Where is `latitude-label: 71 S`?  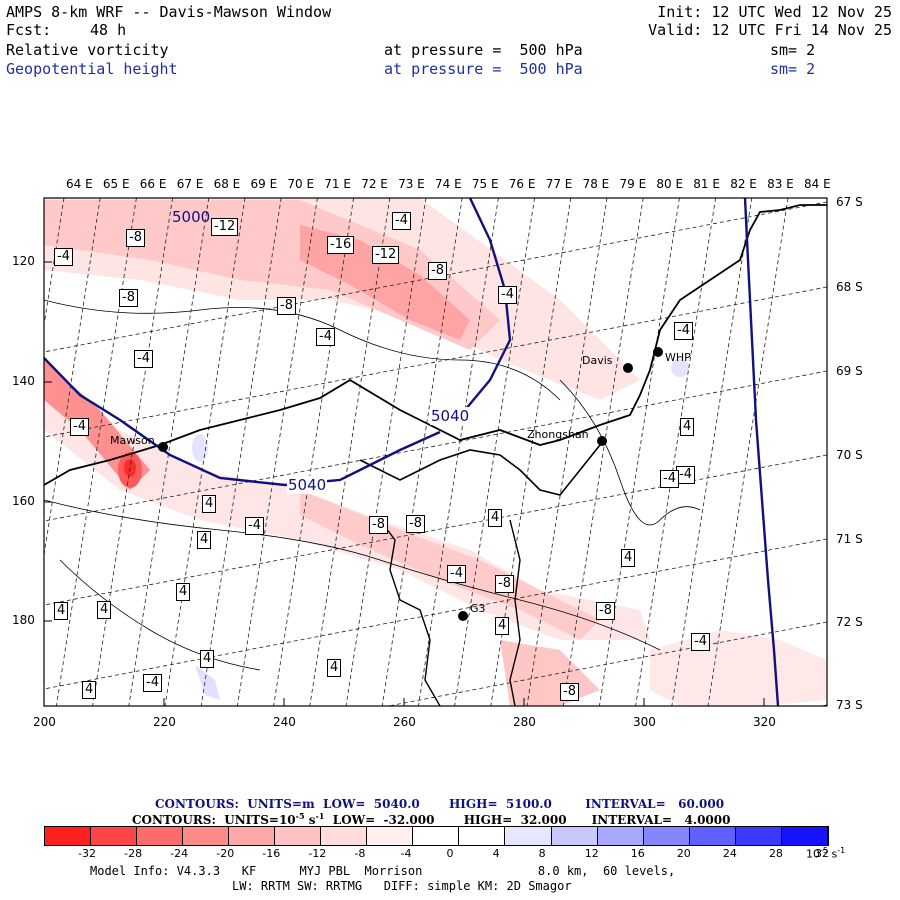 latitude-label: 71 S is located at coordinates (849, 539).